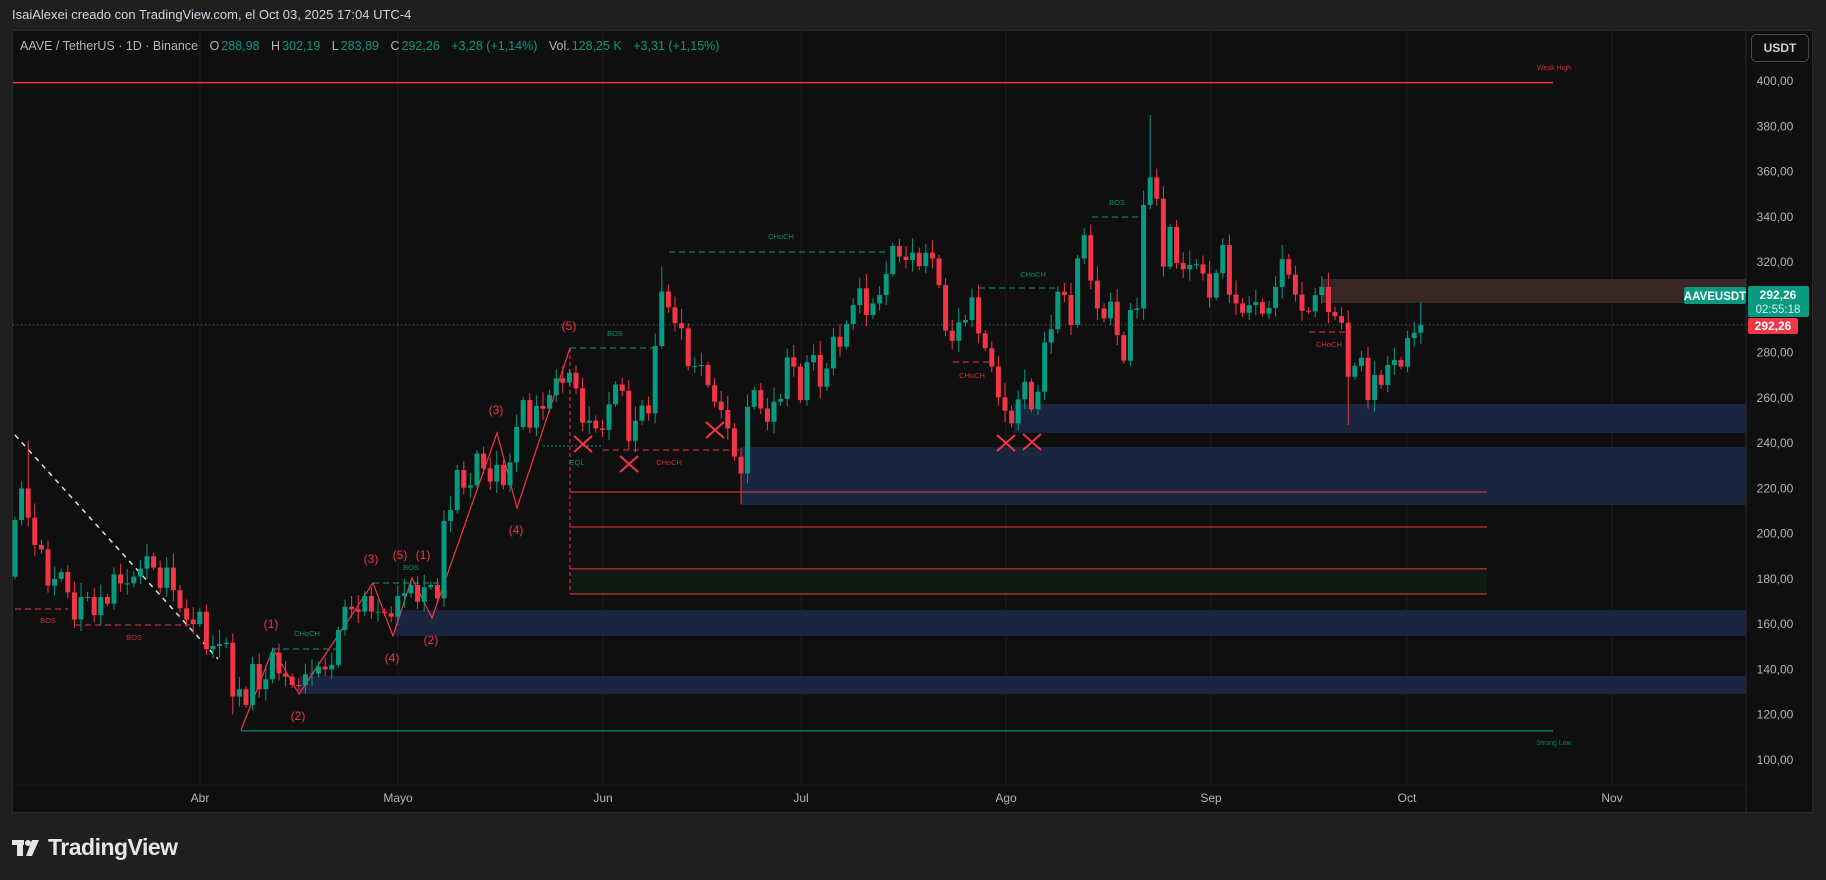  What do you see at coordinates (271, 624) in the screenshot?
I see `wave-label: (1)` at bounding box center [271, 624].